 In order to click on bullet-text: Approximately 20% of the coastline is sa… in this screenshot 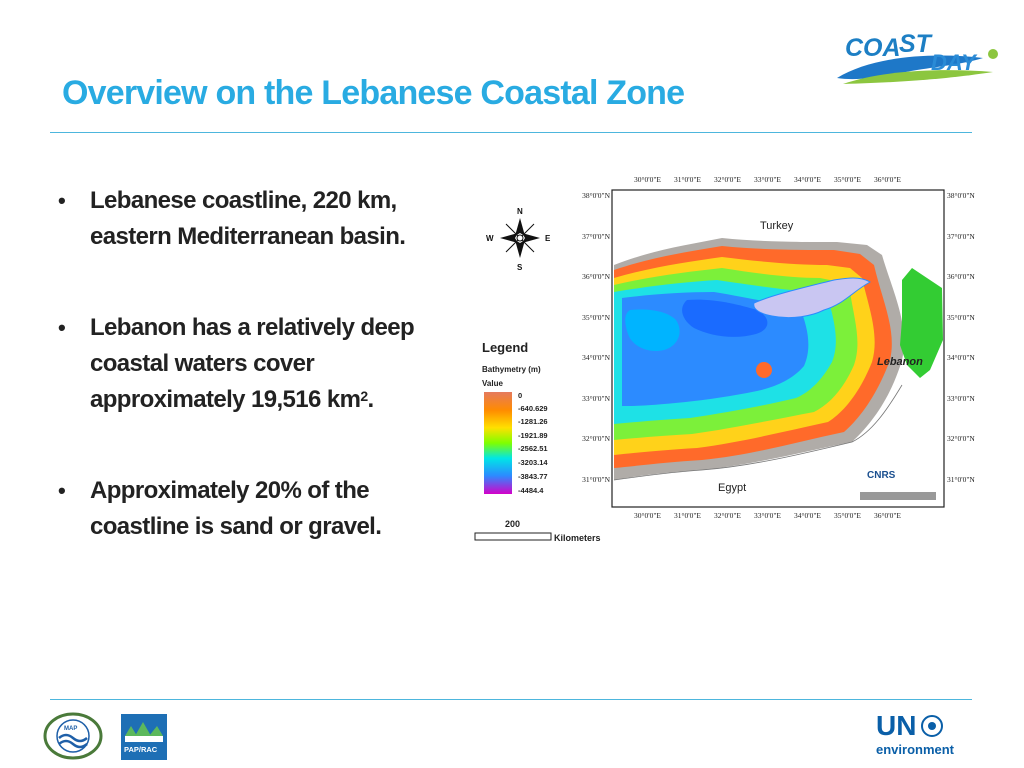, I will do `click(236, 508)`.